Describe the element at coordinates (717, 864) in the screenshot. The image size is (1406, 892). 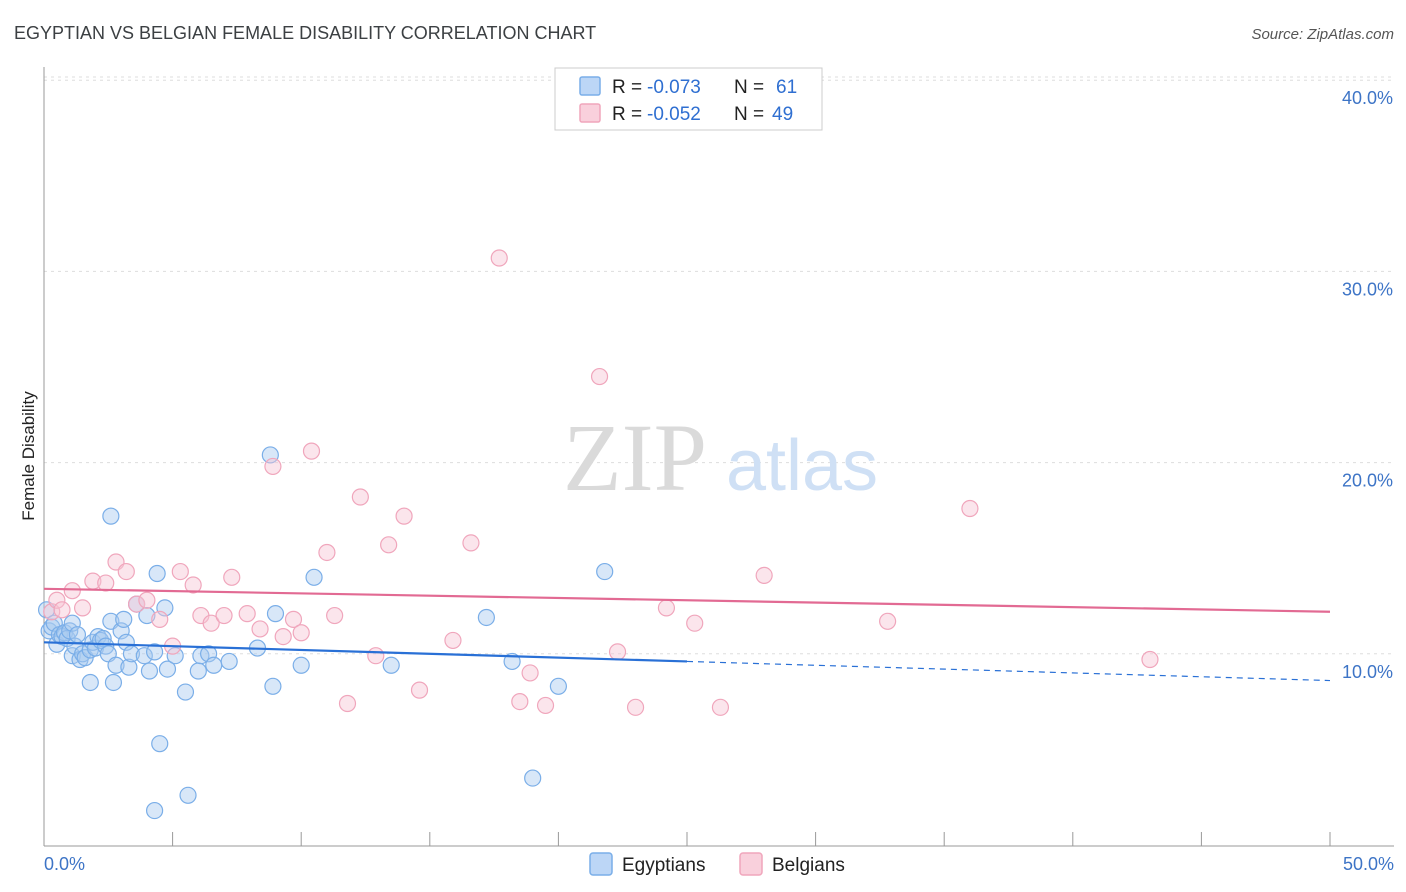
I see `bottom-legend: Egyptians Belgians` at that location.